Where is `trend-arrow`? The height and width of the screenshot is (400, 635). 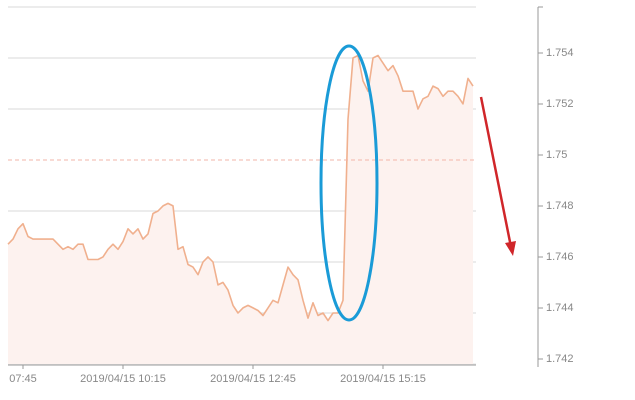
trend-arrow is located at coordinates (496, 172).